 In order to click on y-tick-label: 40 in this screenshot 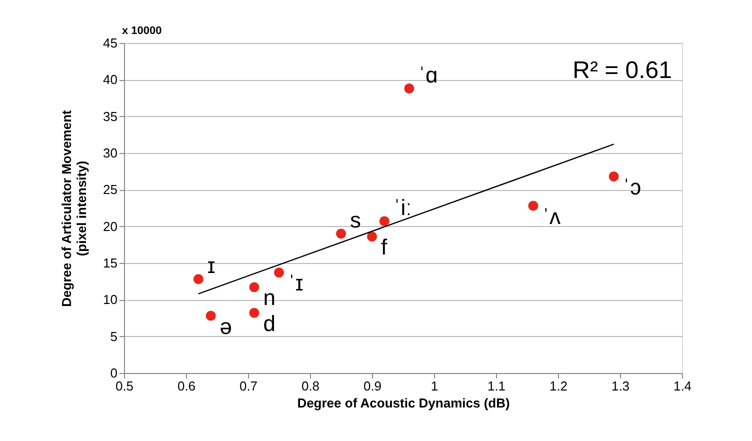, I will do `click(110, 80)`.